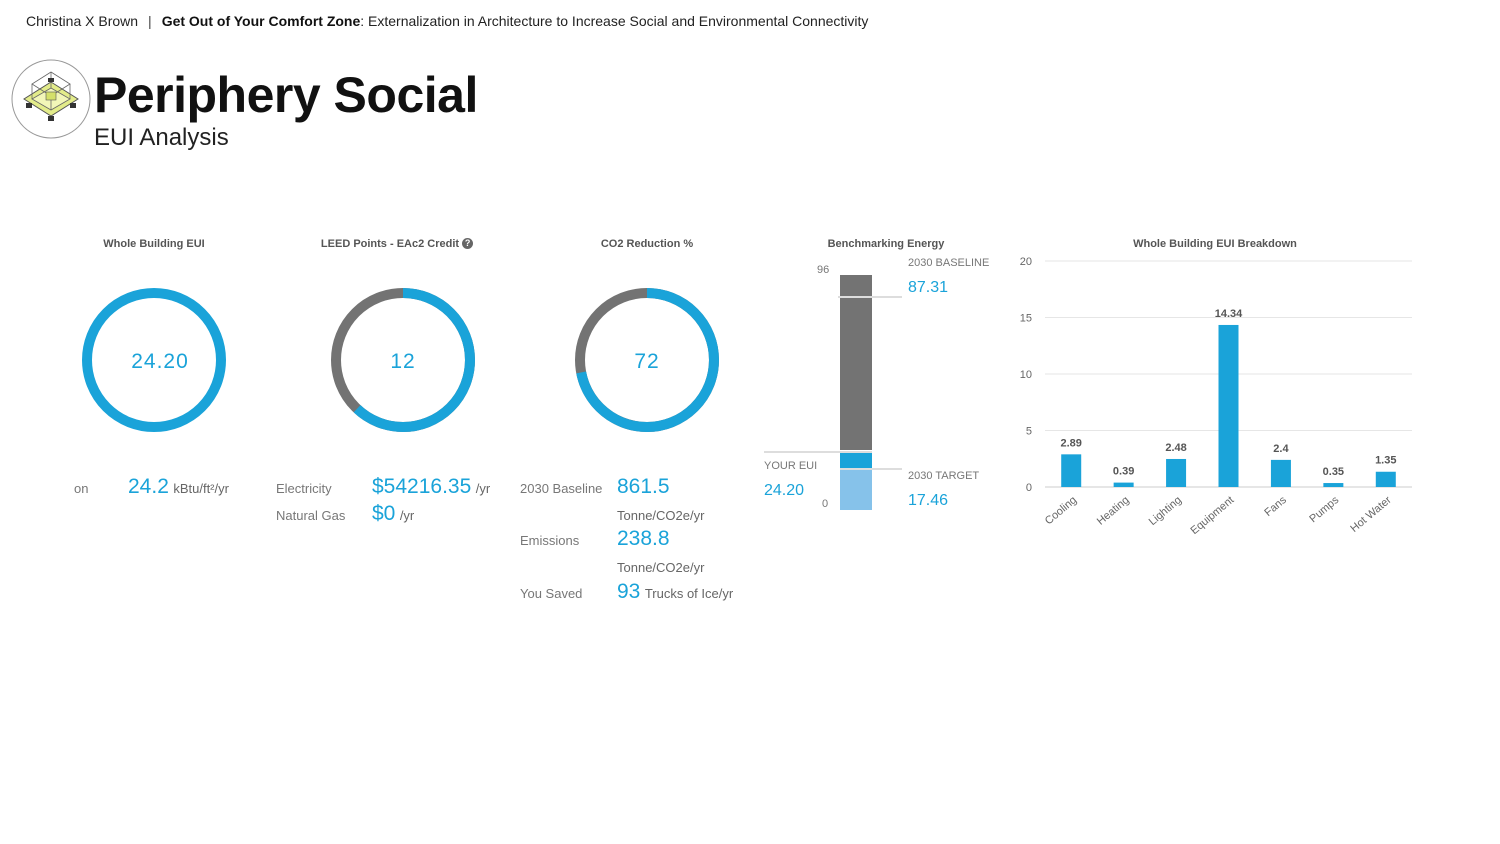 The width and height of the screenshot is (1500, 844). I want to click on co2-ring-fill, so click(647, 360).